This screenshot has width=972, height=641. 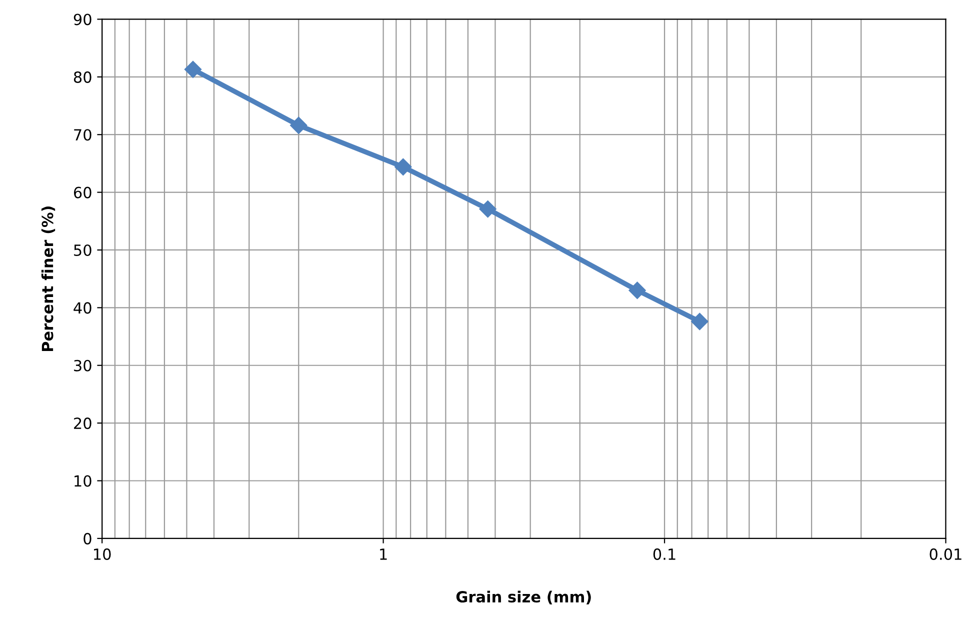 What do you see at coordinates (102, 554) in the screenshot?
I see `x-tick-label: 10` at bounding box center [102, 554].